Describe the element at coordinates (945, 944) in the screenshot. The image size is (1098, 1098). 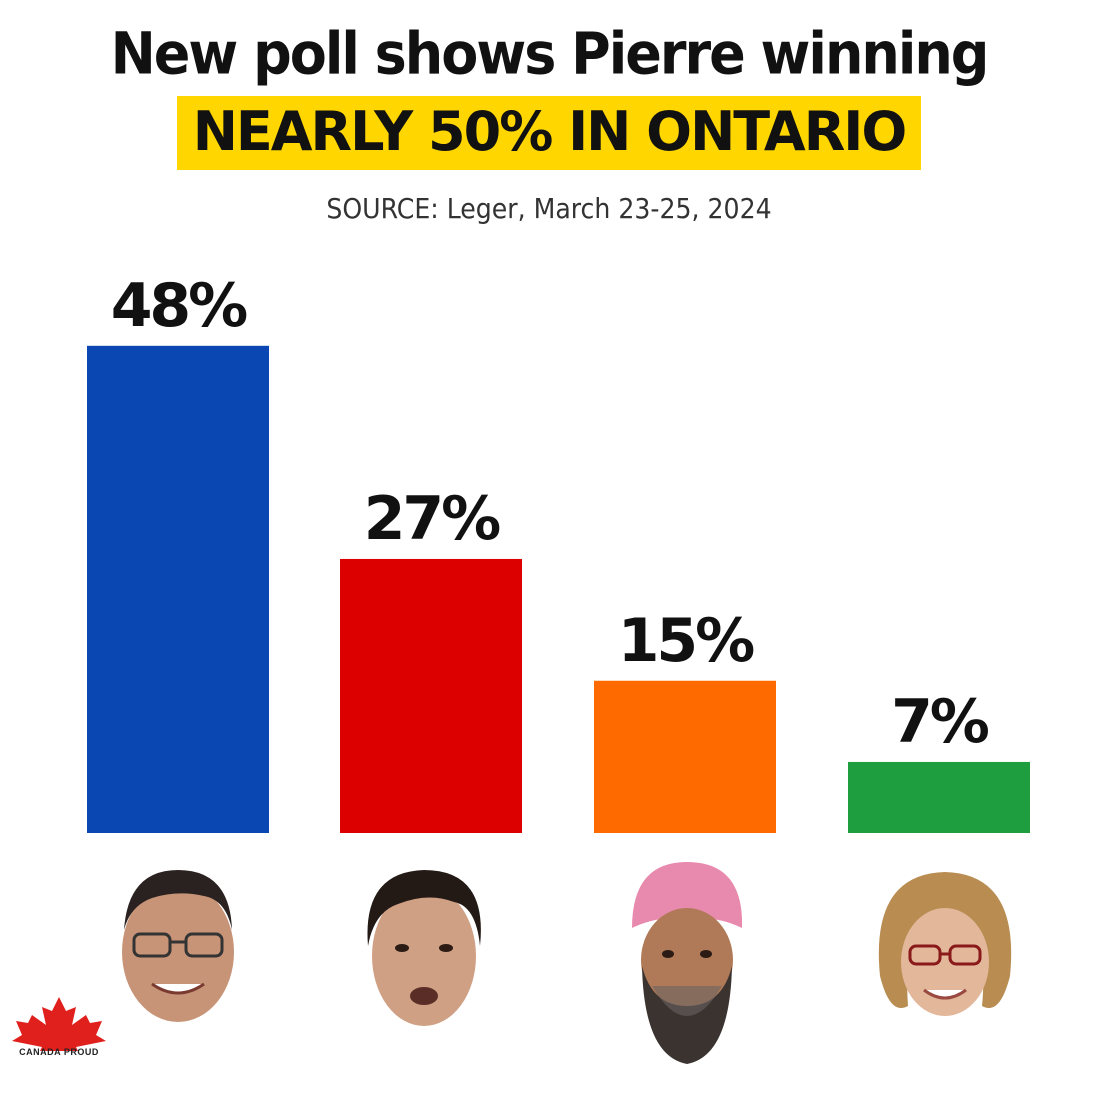
I see `person-glasses-woman-face-icon` at that location.